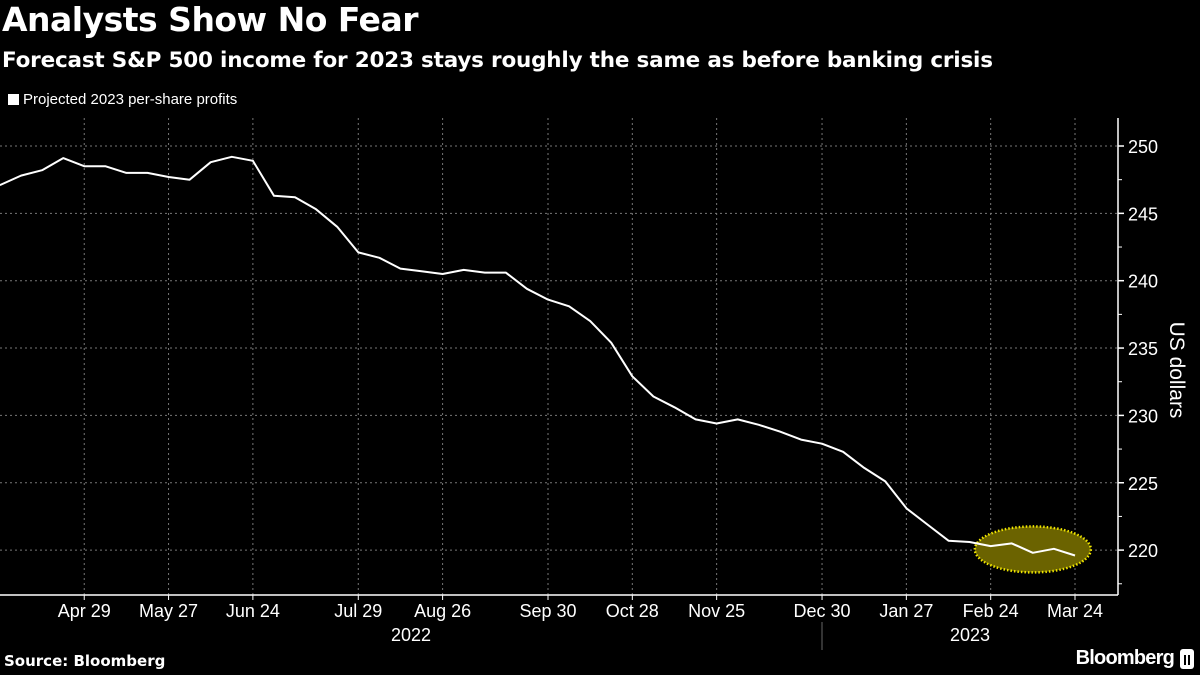 This screenshot has width=1200, height=675. What do you see at coordinates (130, 99) in the screenshot?
I see `legend-label: Projected 2023 per-share profits` at bounding box center [130, 99].